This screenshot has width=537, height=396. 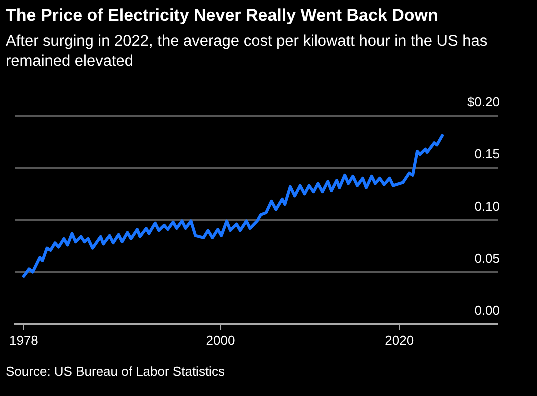 I want to click on y-tick-label: $0.20, so click(x=483, y=102).